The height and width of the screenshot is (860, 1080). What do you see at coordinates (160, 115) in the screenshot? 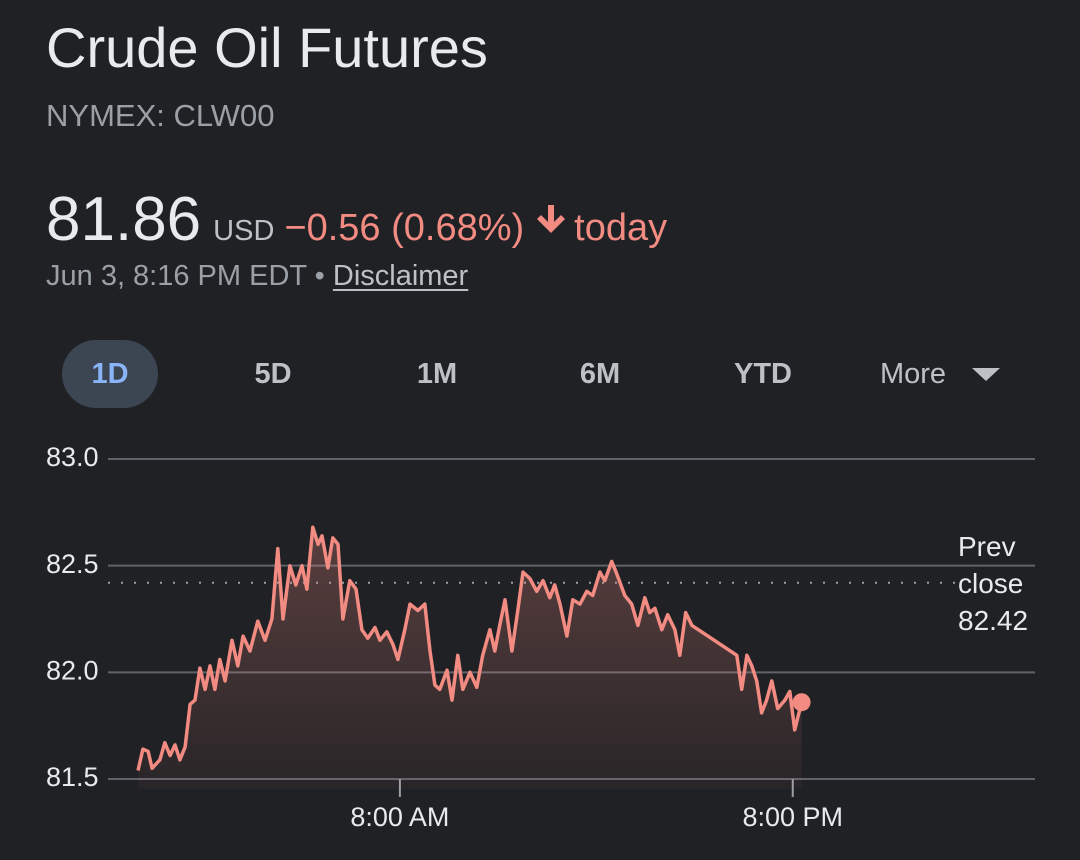
I see `exchange: NYMEX: CLW00` at bounding box center [160, 115].